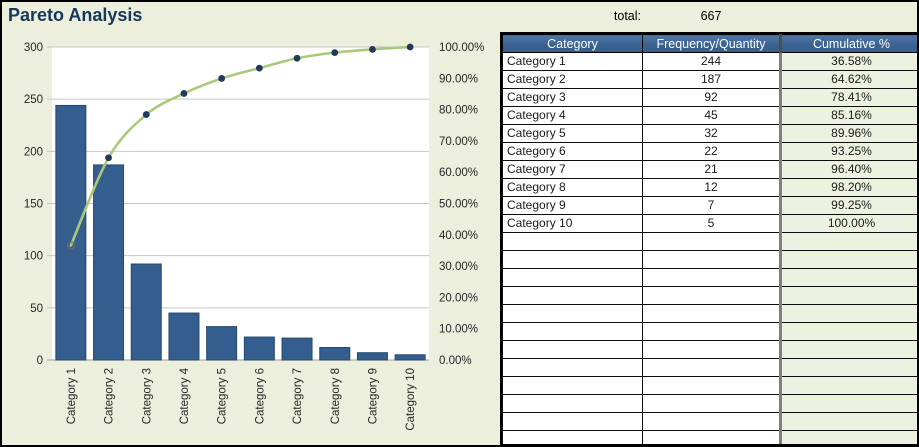 The height and width of the screenshot is (447, 919). Describe the element at coordinates (373, 396) in the screenshot. I see `x-axis-label: Category 9` at that location.